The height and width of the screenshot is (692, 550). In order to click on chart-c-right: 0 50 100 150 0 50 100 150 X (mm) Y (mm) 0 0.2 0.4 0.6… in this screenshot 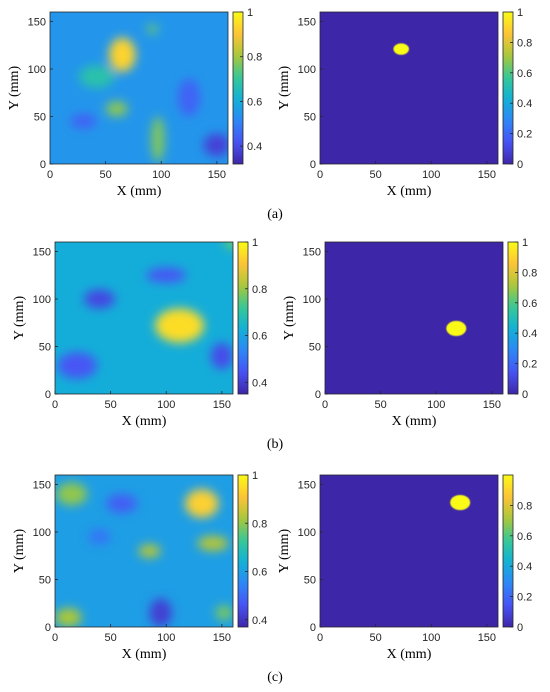, I will do `click(405, 565)`.